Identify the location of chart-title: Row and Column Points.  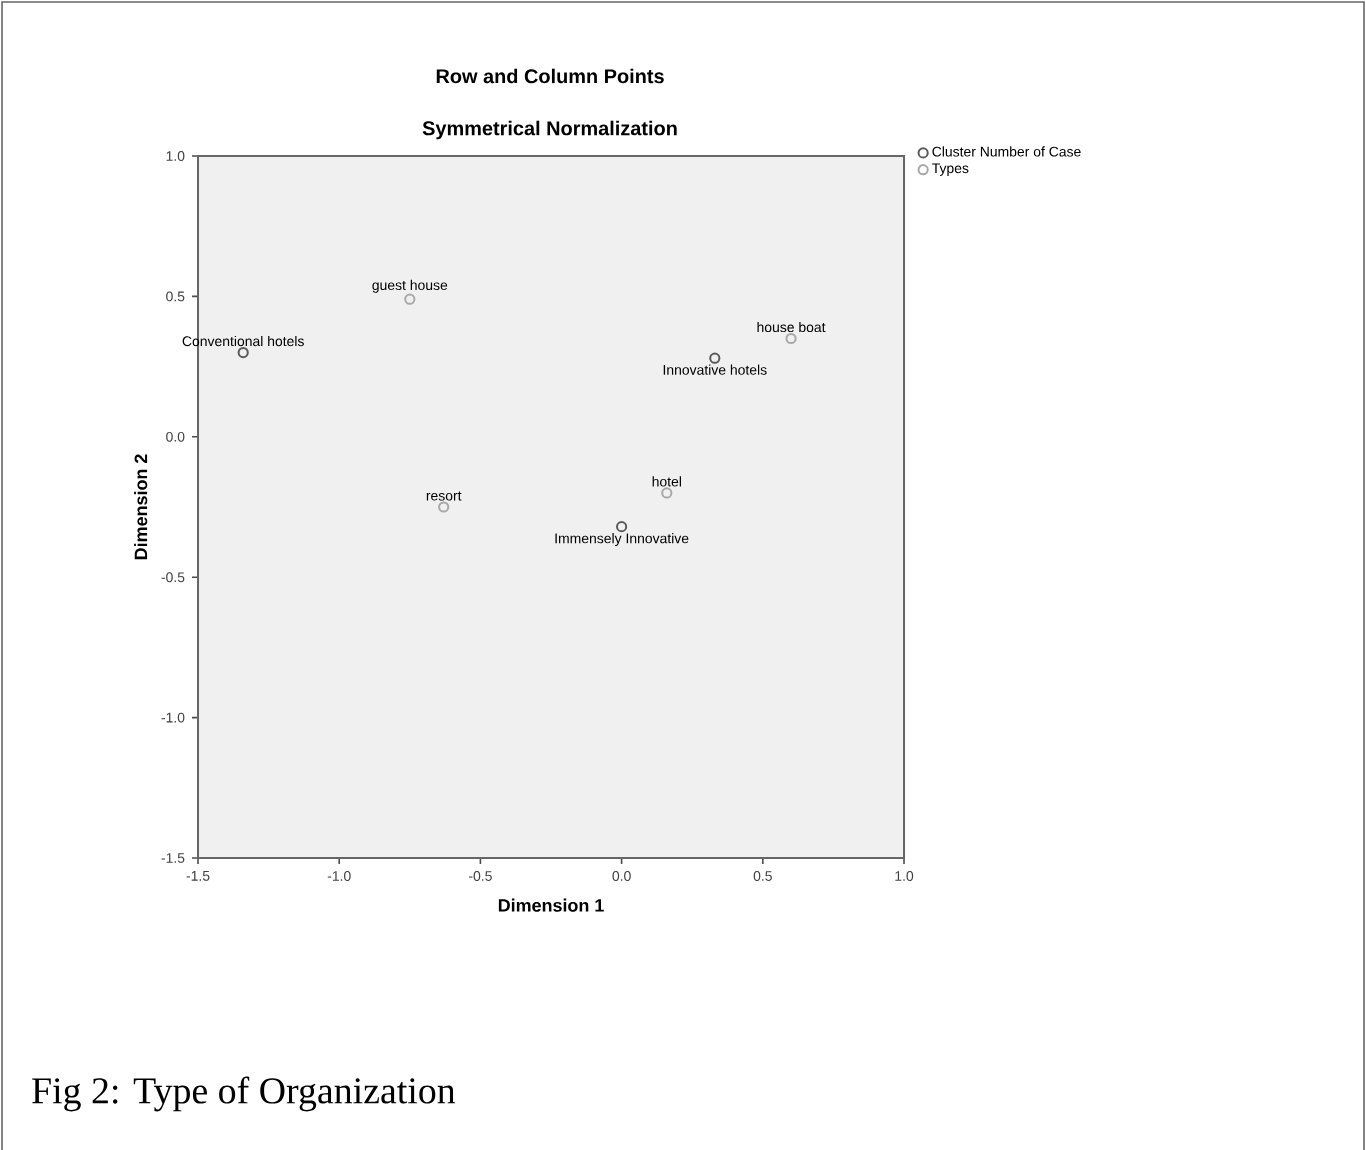
(550, 76).